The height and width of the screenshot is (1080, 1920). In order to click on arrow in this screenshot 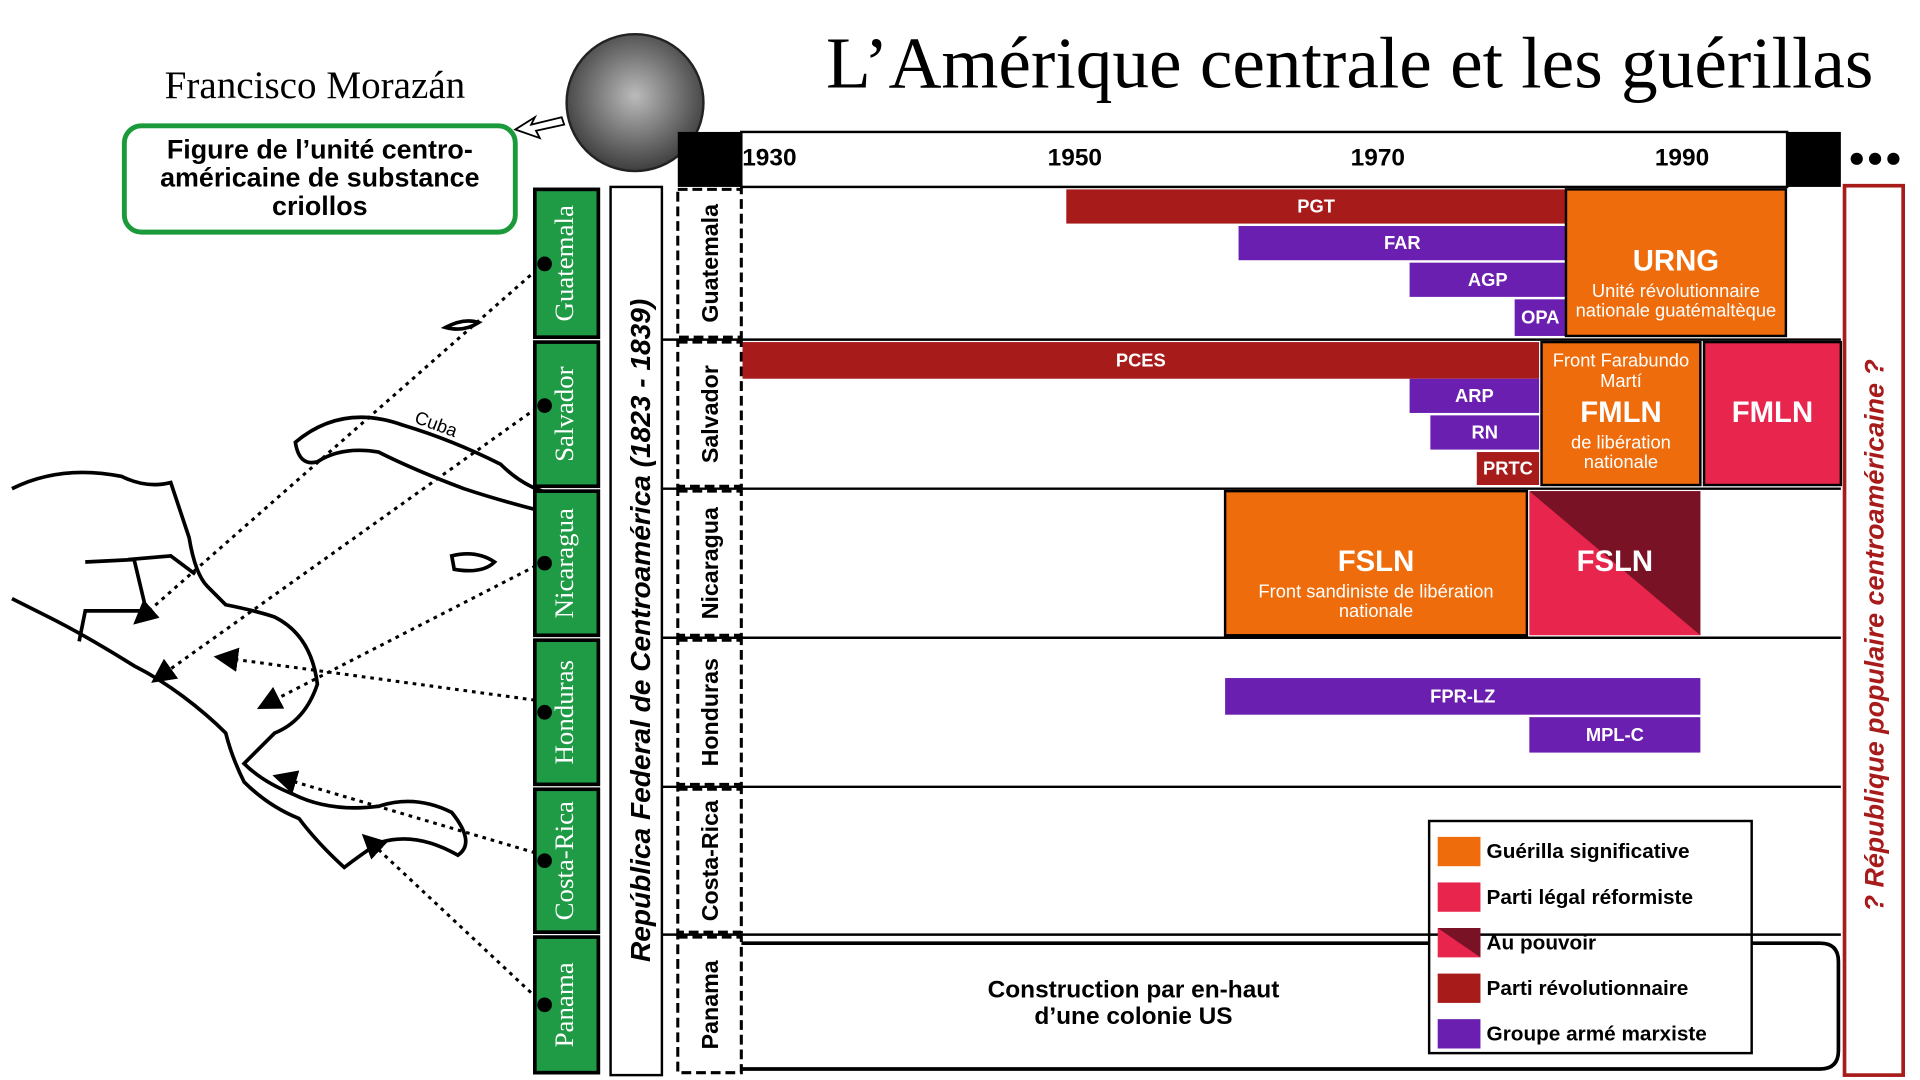, I will do `click(539, 127)`.